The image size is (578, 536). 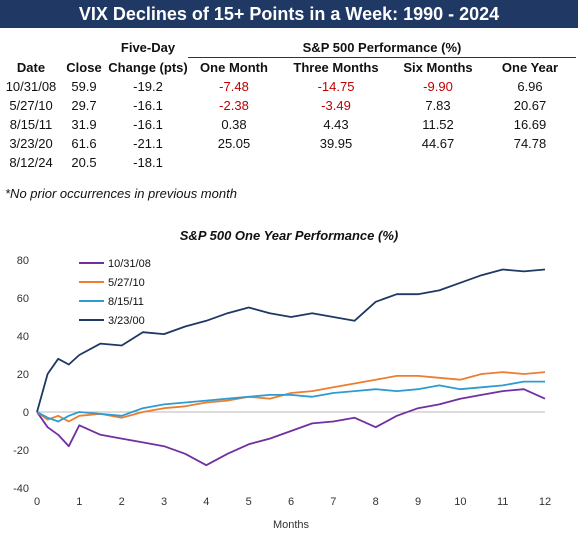 What do you see at coordinates (438, 105) in the screenshot?
I see `table-cell-m6: 7.83` at bounding box center [438, 105].